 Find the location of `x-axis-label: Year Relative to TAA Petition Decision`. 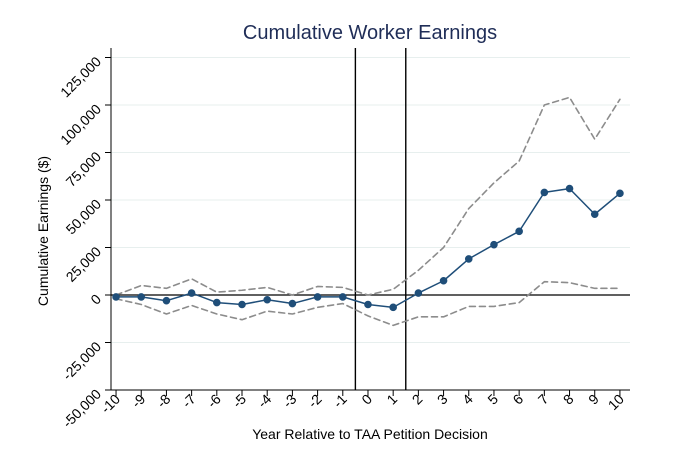

x-axis-label: Year Relative to TAA Petition Decision is located at coordinates (370, 434).